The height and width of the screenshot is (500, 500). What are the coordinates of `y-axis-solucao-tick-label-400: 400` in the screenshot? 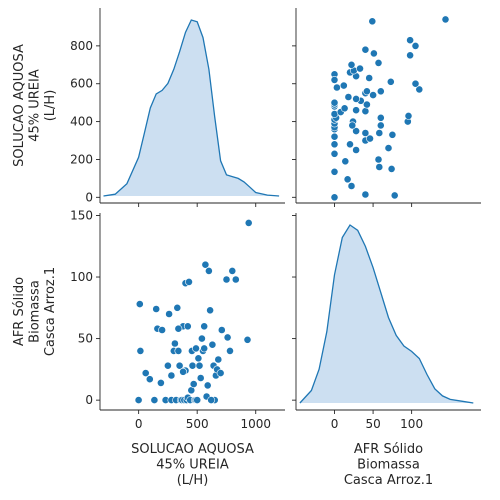 It's located at (81, 122).